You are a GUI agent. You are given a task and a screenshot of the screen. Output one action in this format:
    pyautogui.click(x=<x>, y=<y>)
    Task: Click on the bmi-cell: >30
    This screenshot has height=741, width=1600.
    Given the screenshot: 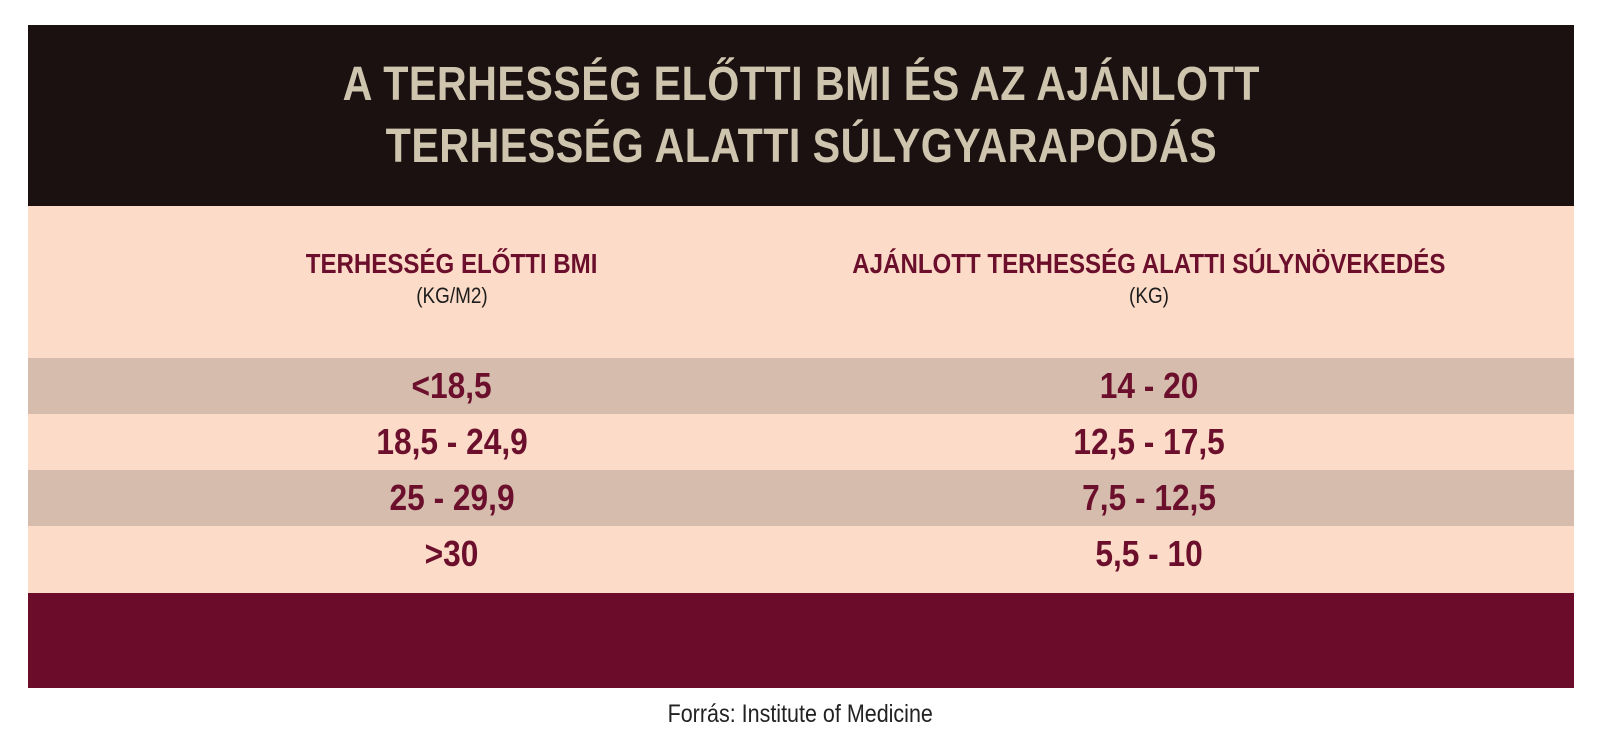 What is the action you would take?
    pyautogui.click(x=452, y=553)
    